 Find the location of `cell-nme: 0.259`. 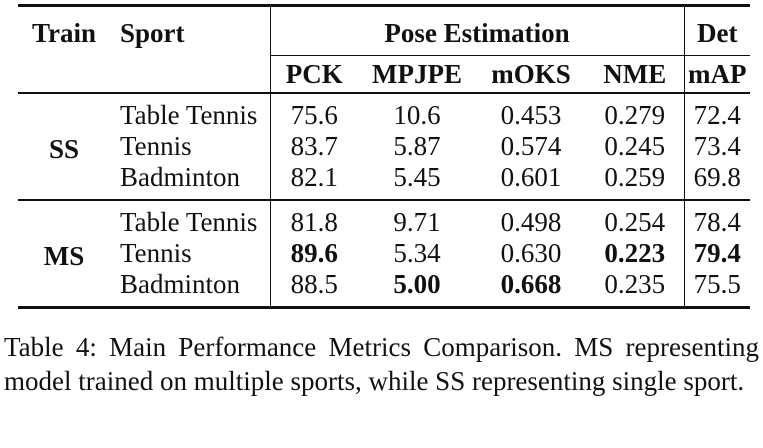

cell-nme: 0.259 is located at coordinates (635, 181).